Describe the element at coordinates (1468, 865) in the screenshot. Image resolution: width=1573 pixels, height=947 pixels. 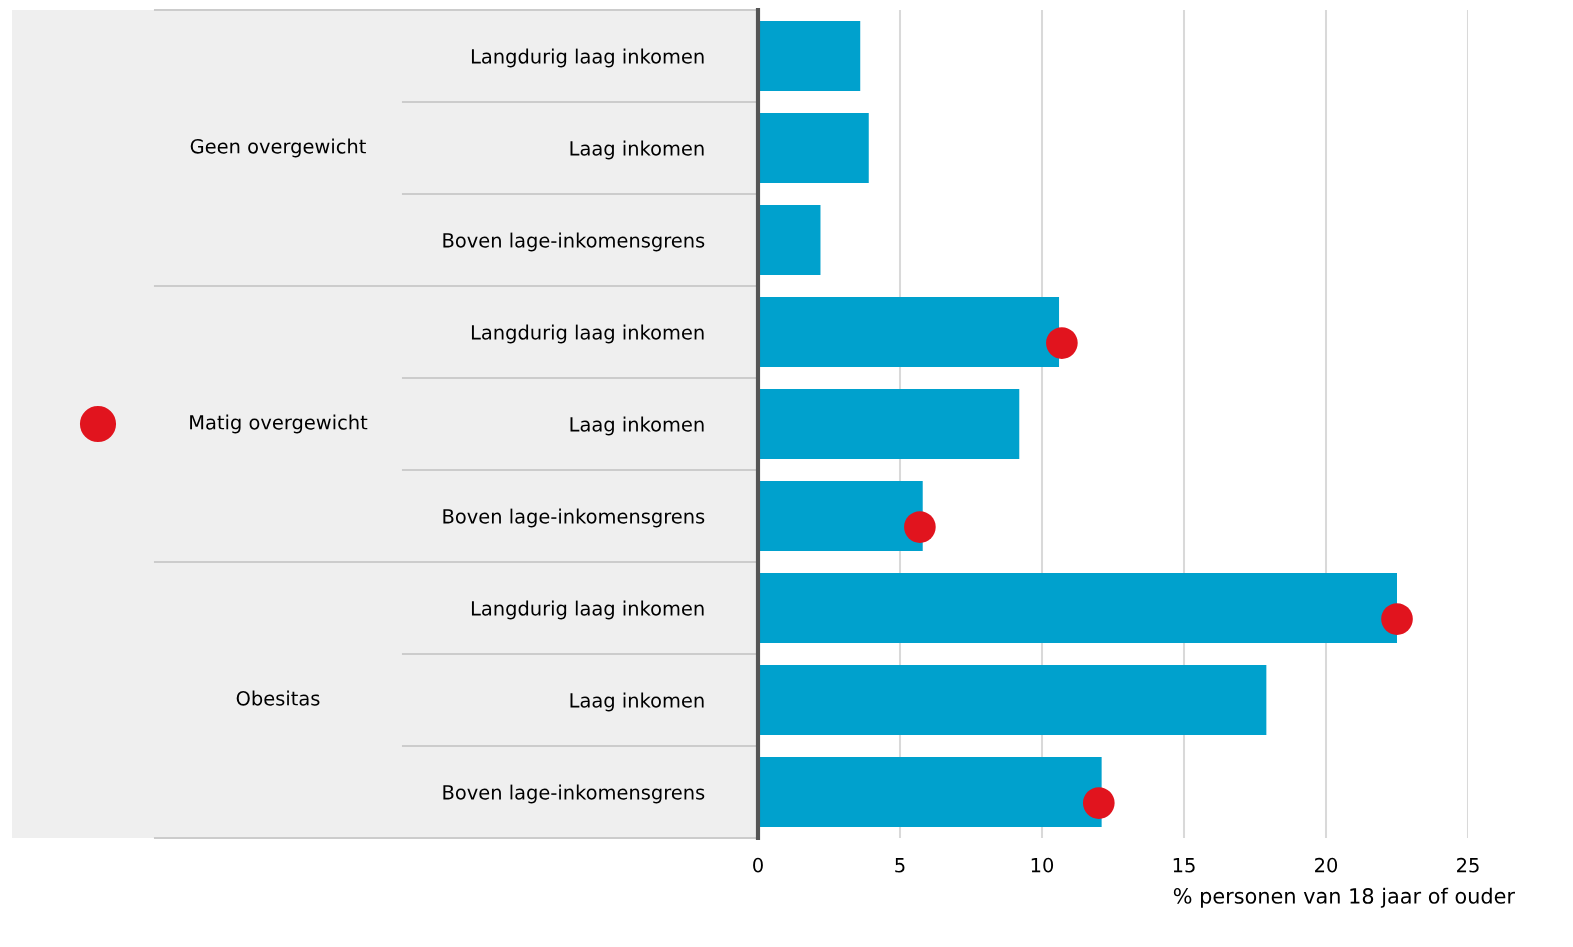
I see `x-tick-label: 25` at that location.